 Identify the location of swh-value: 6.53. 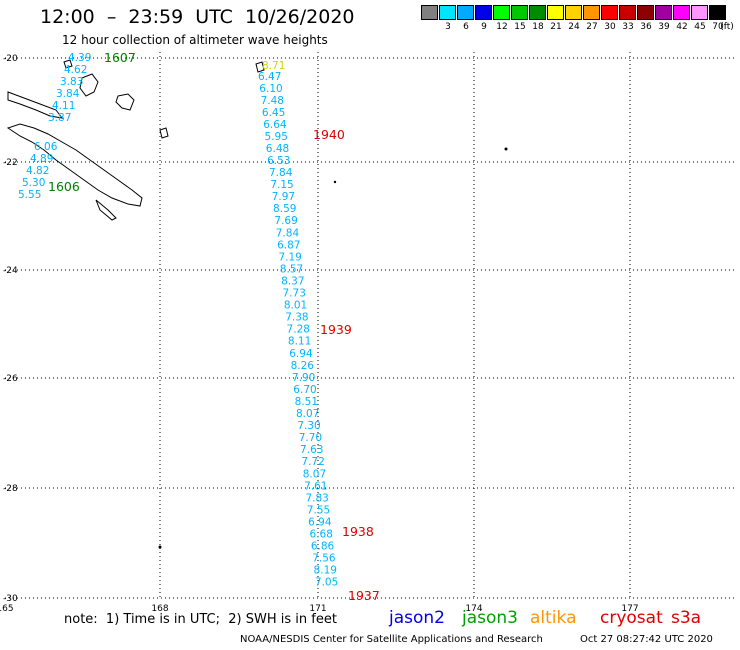
(278, 161).